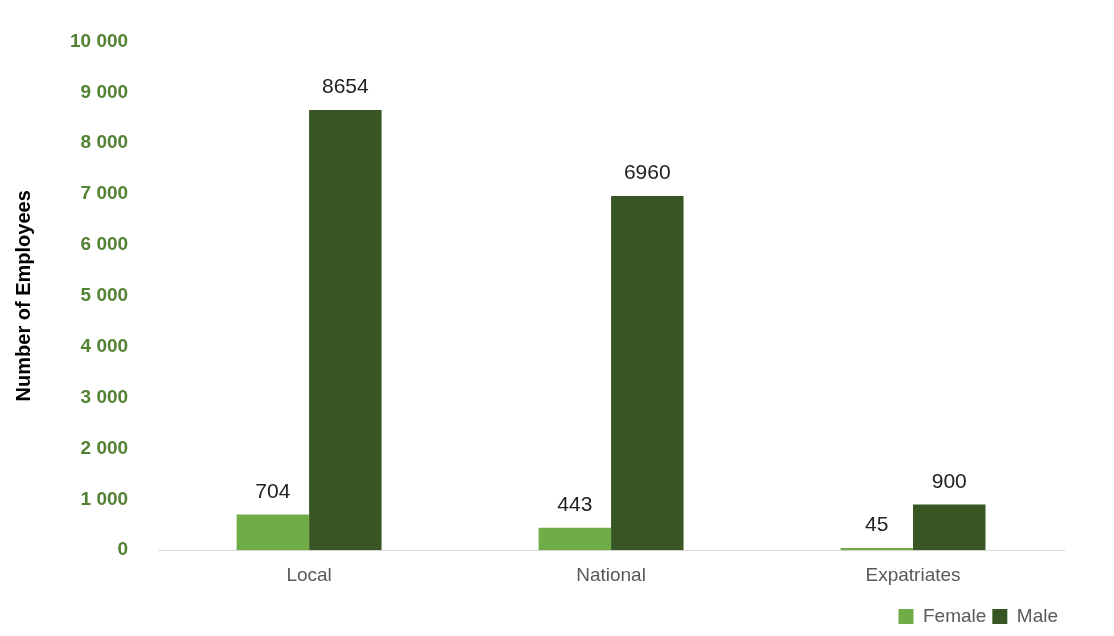 This screenshot has height=636, width=1114. What do you see at coordinates (309, 574) in the screenshot?
I see `x-tick-label: Local` at bounding box center [309, 574].